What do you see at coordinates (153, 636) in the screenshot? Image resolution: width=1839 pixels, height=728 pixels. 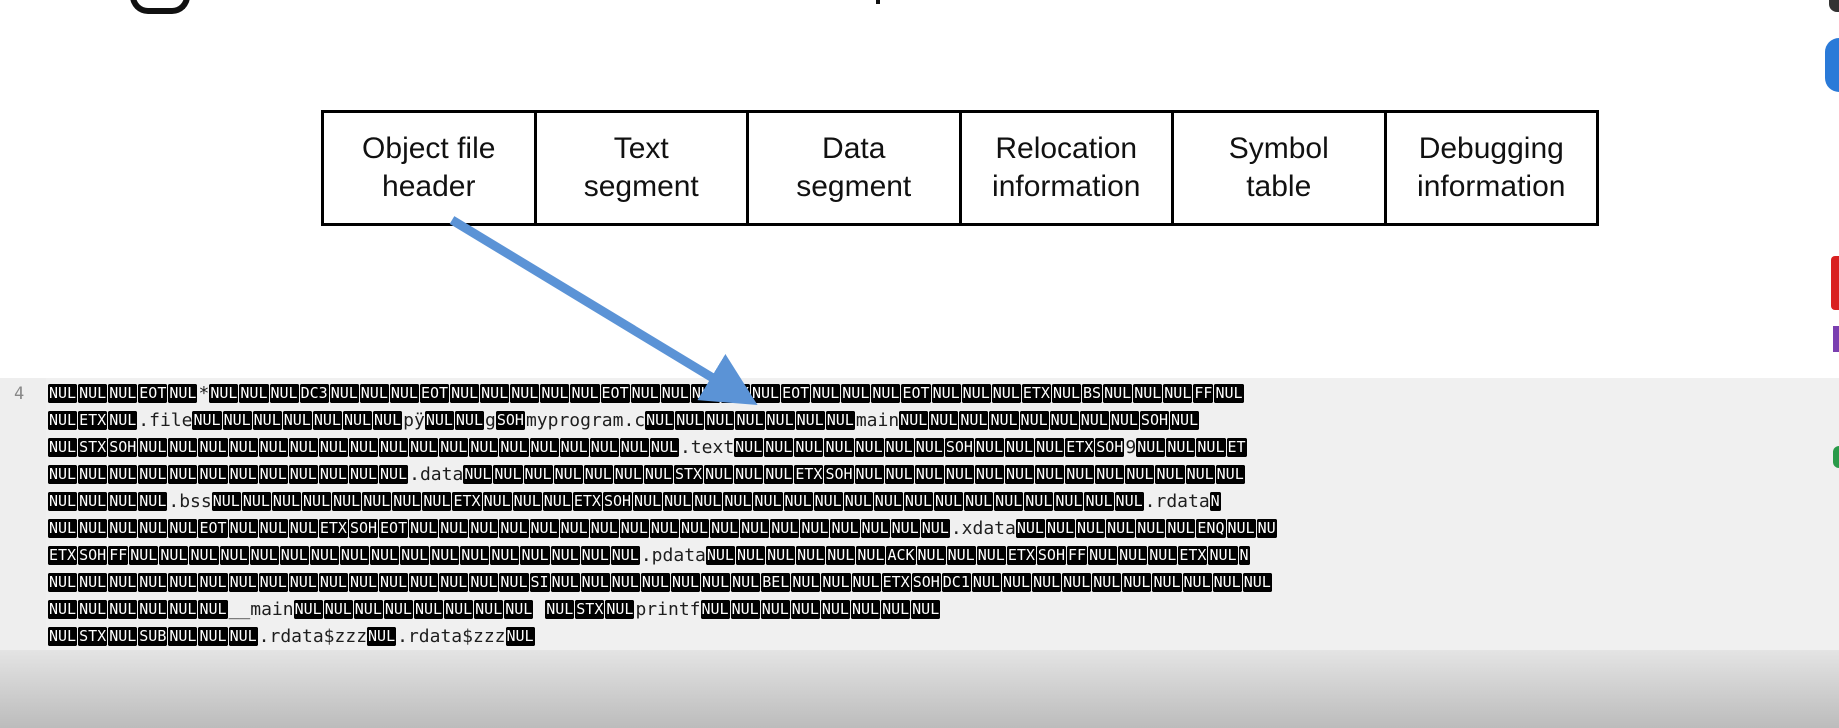 I see `control-char: SUB` at bounding box center [153, 636].